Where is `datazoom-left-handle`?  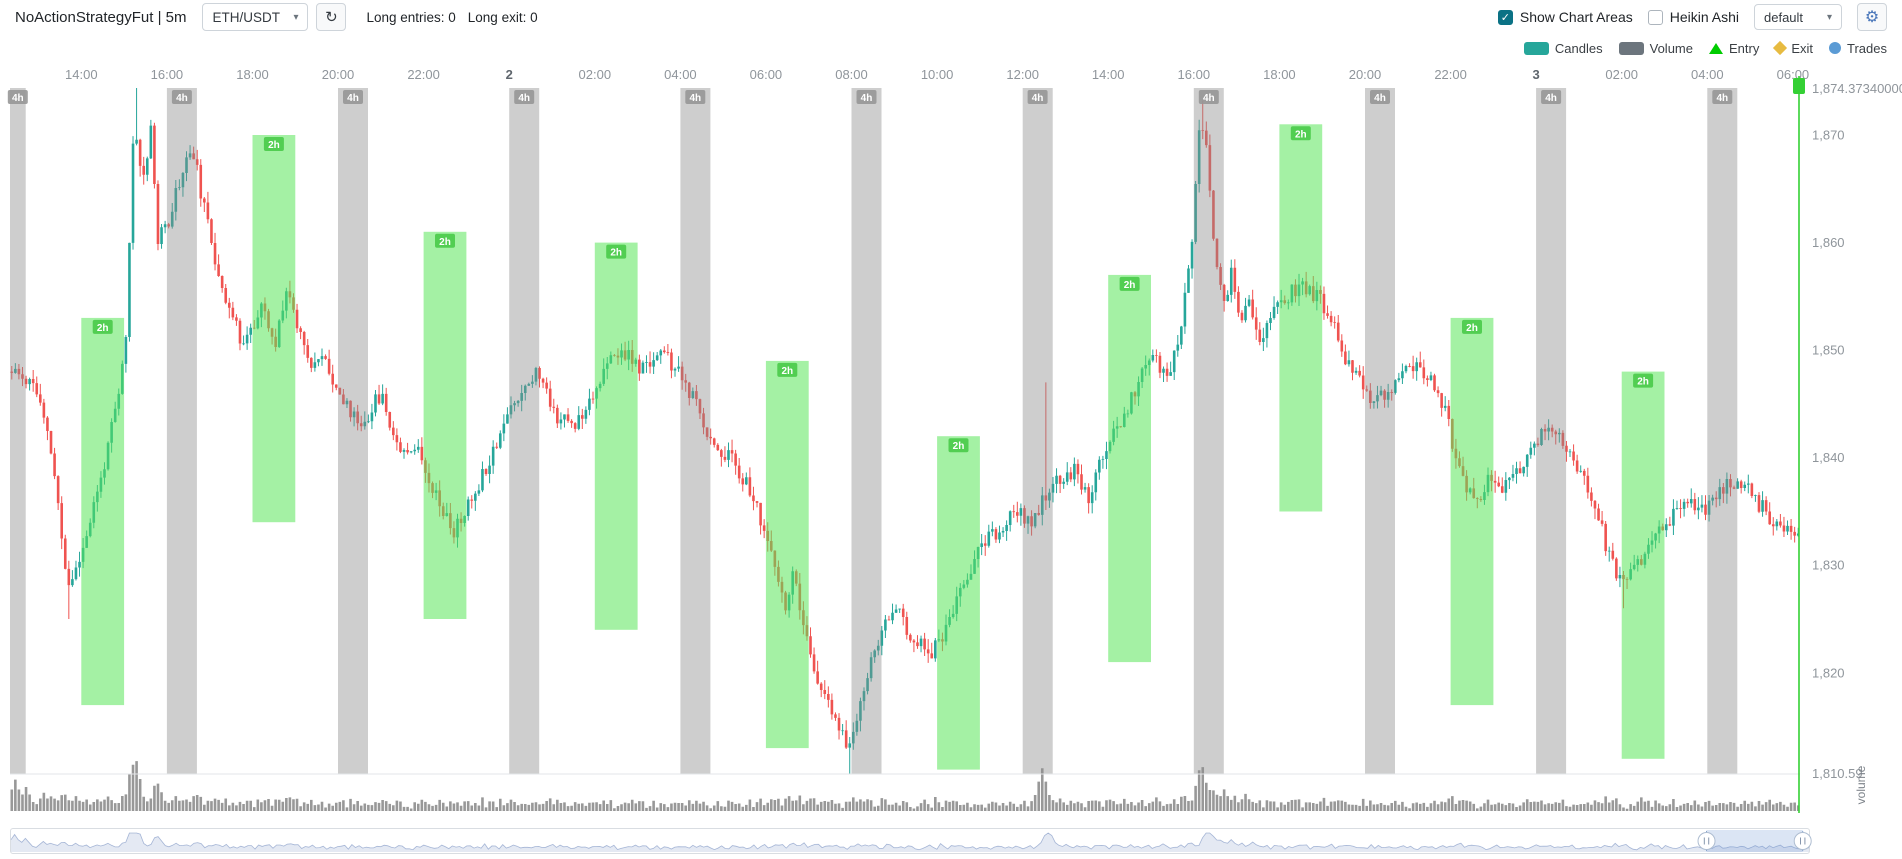
datazoom-left-handle is located at coordinates (1706, 841).